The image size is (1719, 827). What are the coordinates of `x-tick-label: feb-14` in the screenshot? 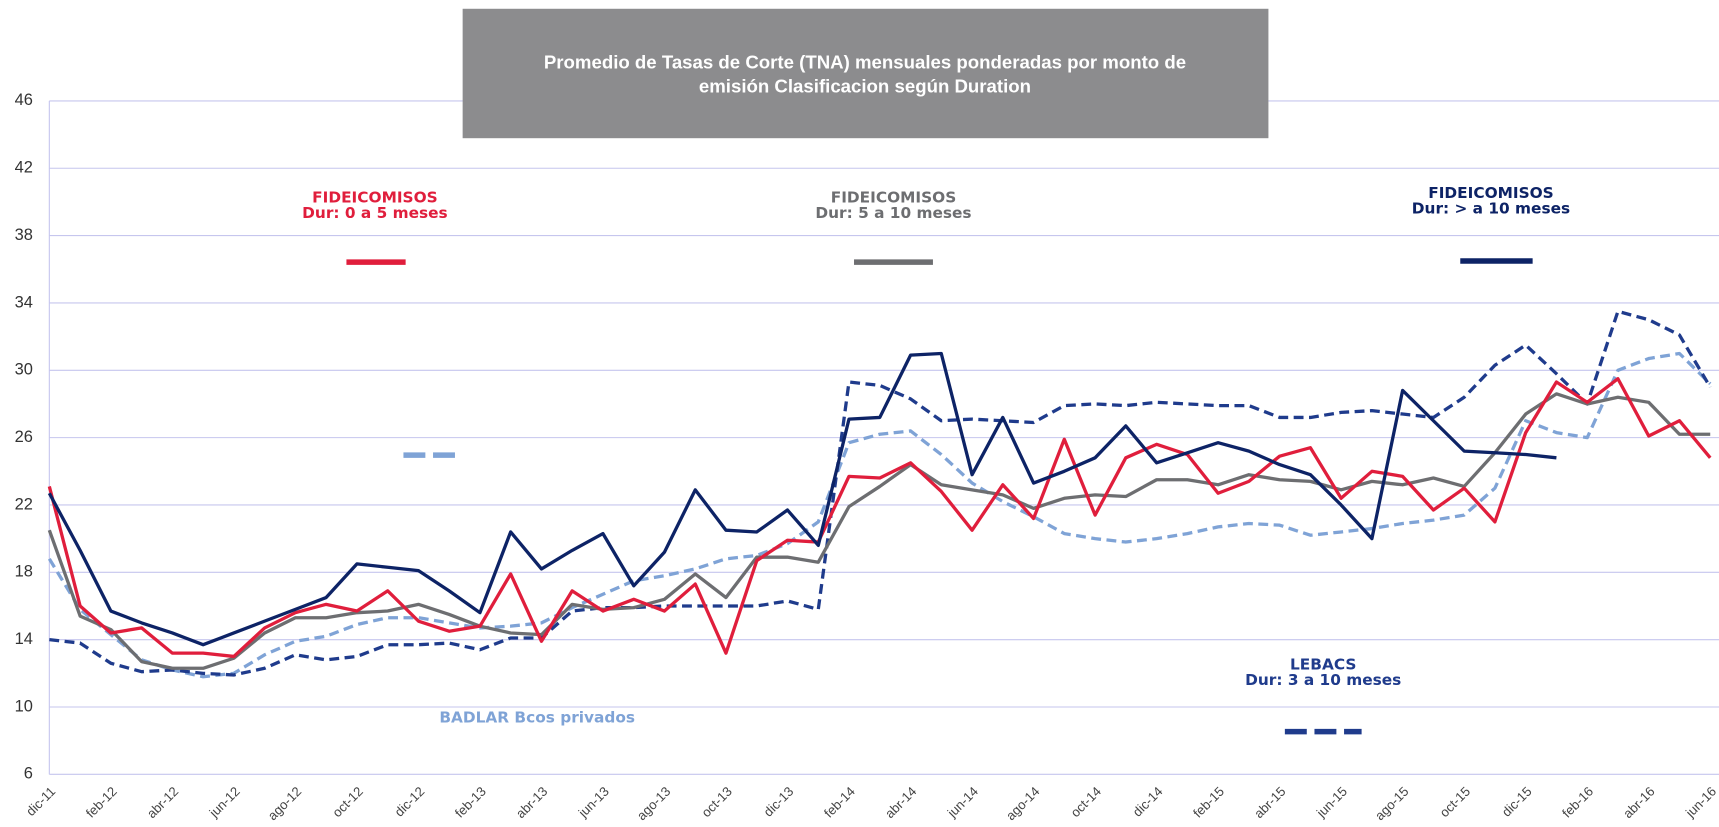 It's located at (839, 802).